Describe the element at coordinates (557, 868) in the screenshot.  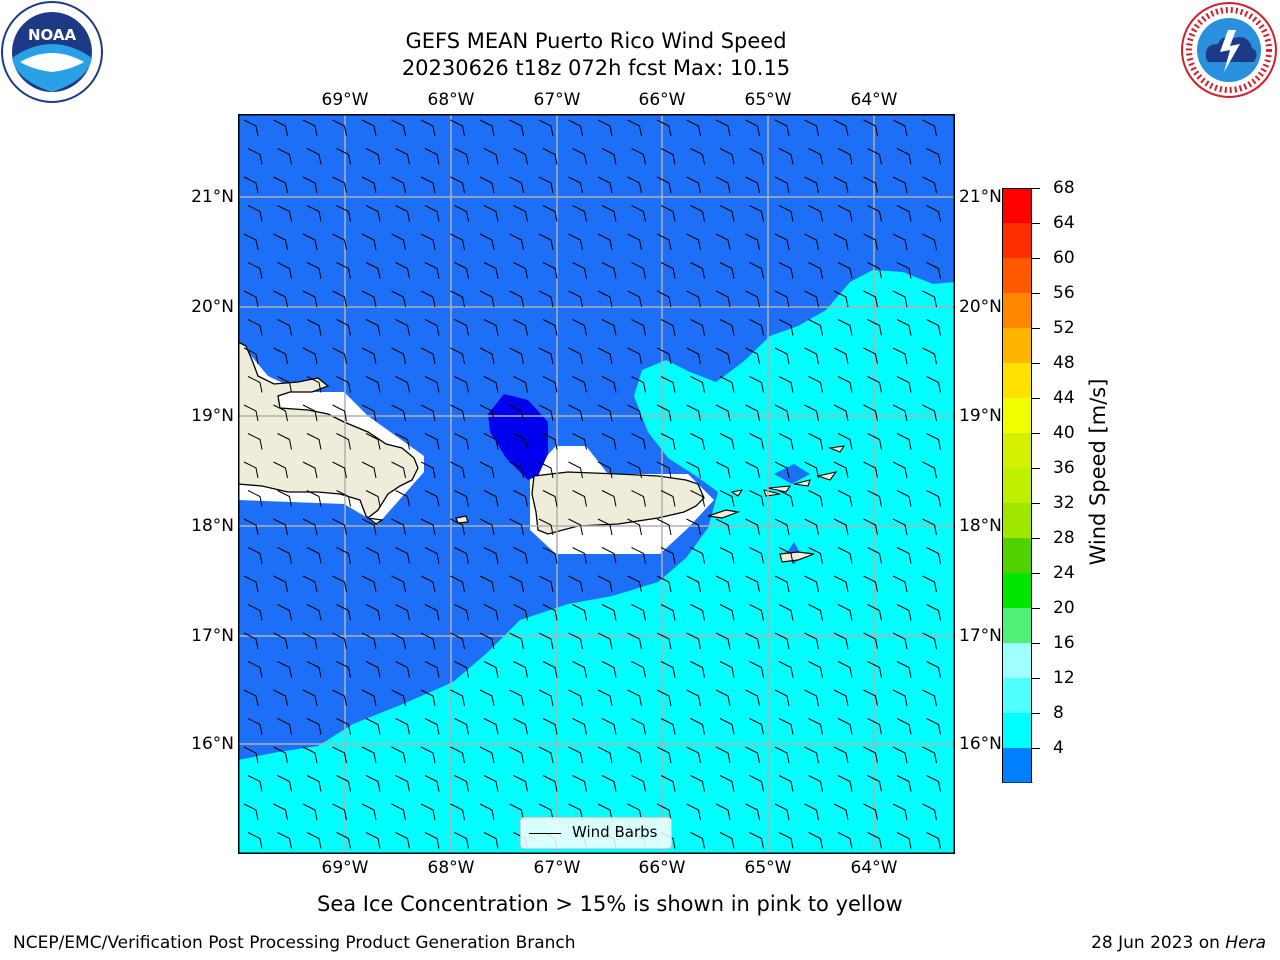
I see `lon-label-bottom: 67°W` at that location.